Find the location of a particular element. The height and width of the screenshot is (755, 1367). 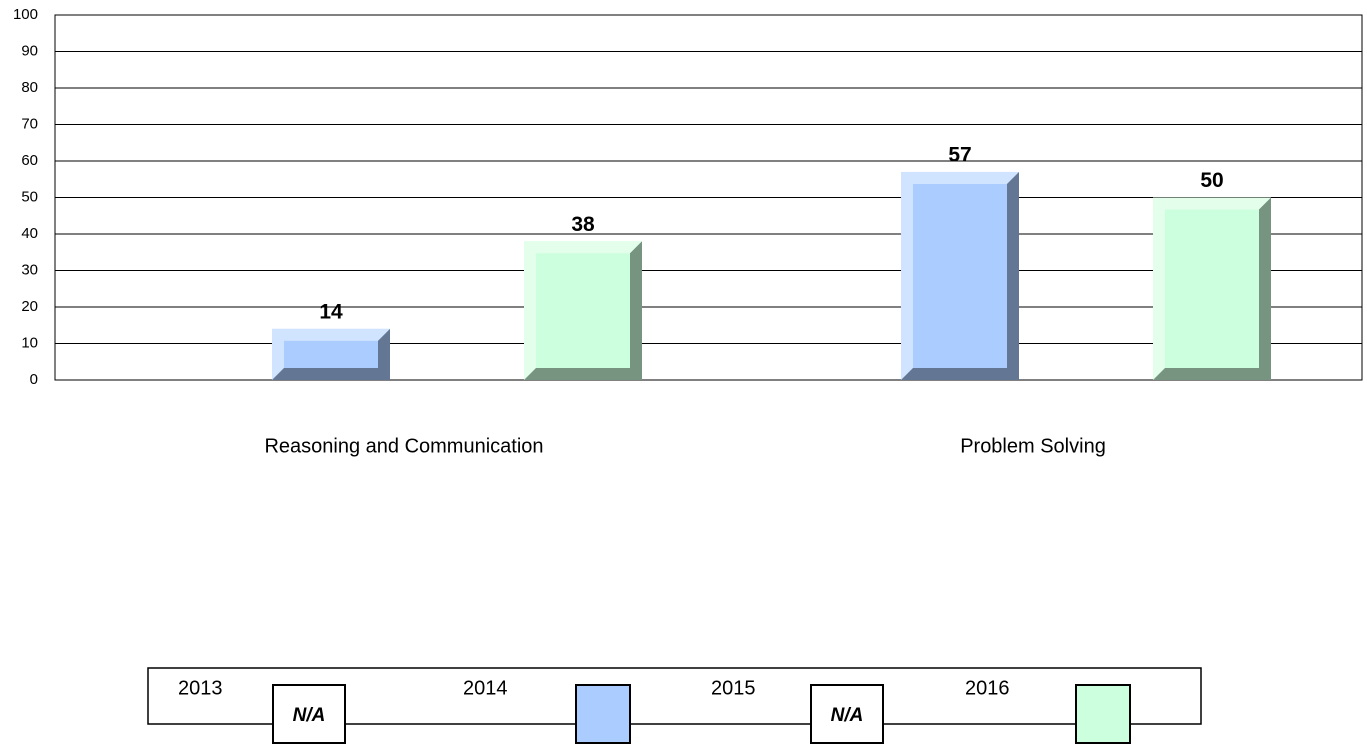

y-tick-label: 80 is located at coordinates (29, 87).